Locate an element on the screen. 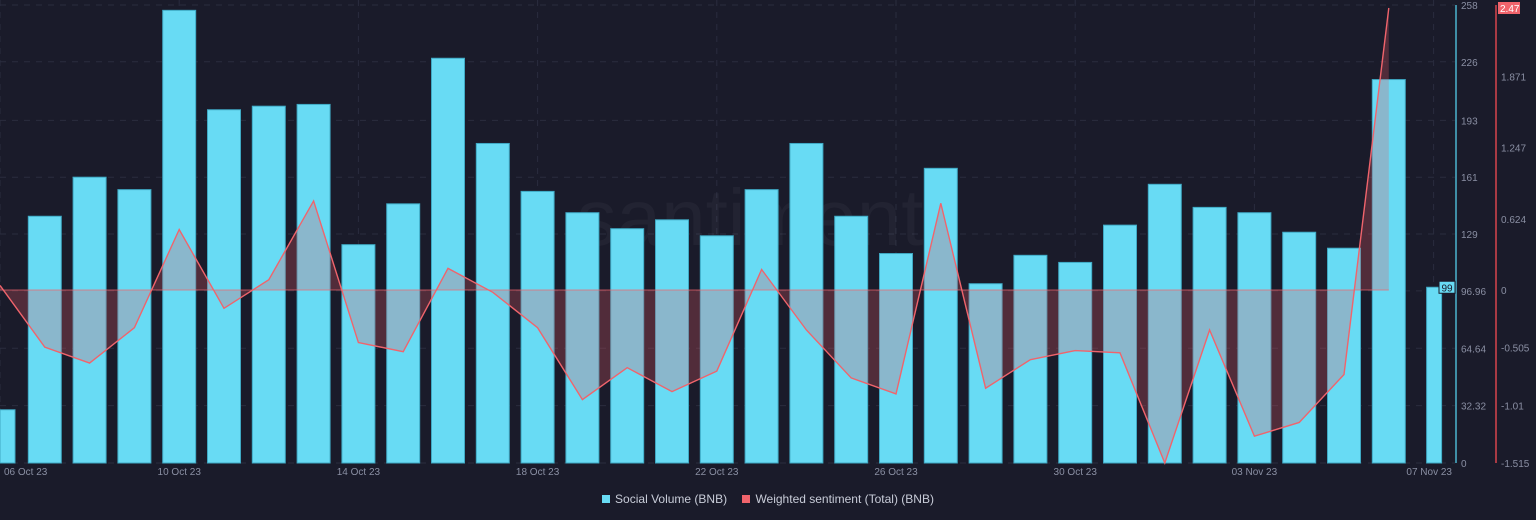 The width and height of the screenshot is (1536, 520). x-tick-label: 03 Nov 23 is located at coordinates (1255, 472).